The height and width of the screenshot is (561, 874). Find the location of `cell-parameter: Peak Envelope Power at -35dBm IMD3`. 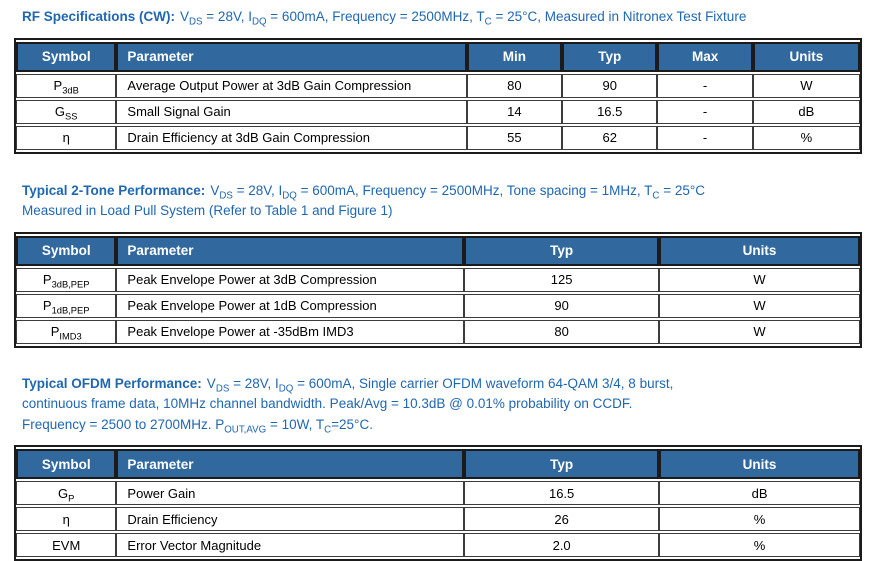

cell-parameter: Peak Envelope Power at -35dBm IMD3 is located at coordinates (290, 331).